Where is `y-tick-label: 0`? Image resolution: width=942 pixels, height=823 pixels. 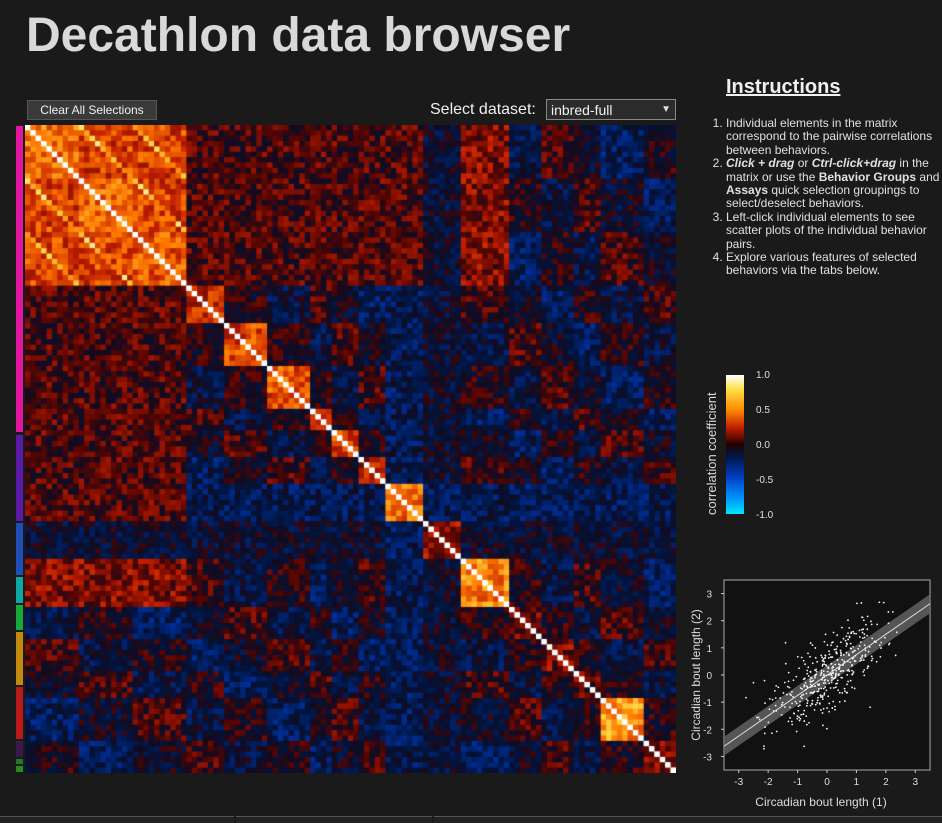 y-tick-label: 0 is located at coordinates (709, 676).